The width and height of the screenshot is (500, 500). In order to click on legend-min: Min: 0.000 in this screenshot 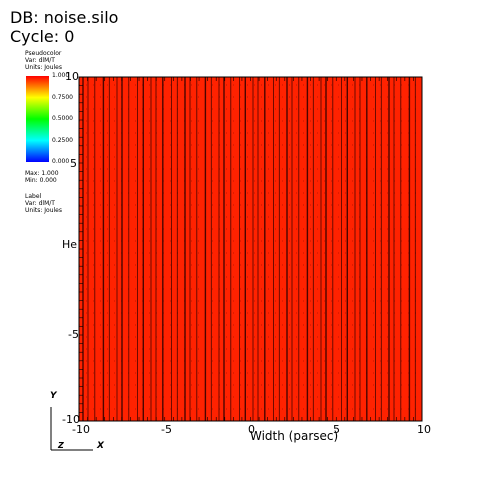, I will do `click(41, 180)`.